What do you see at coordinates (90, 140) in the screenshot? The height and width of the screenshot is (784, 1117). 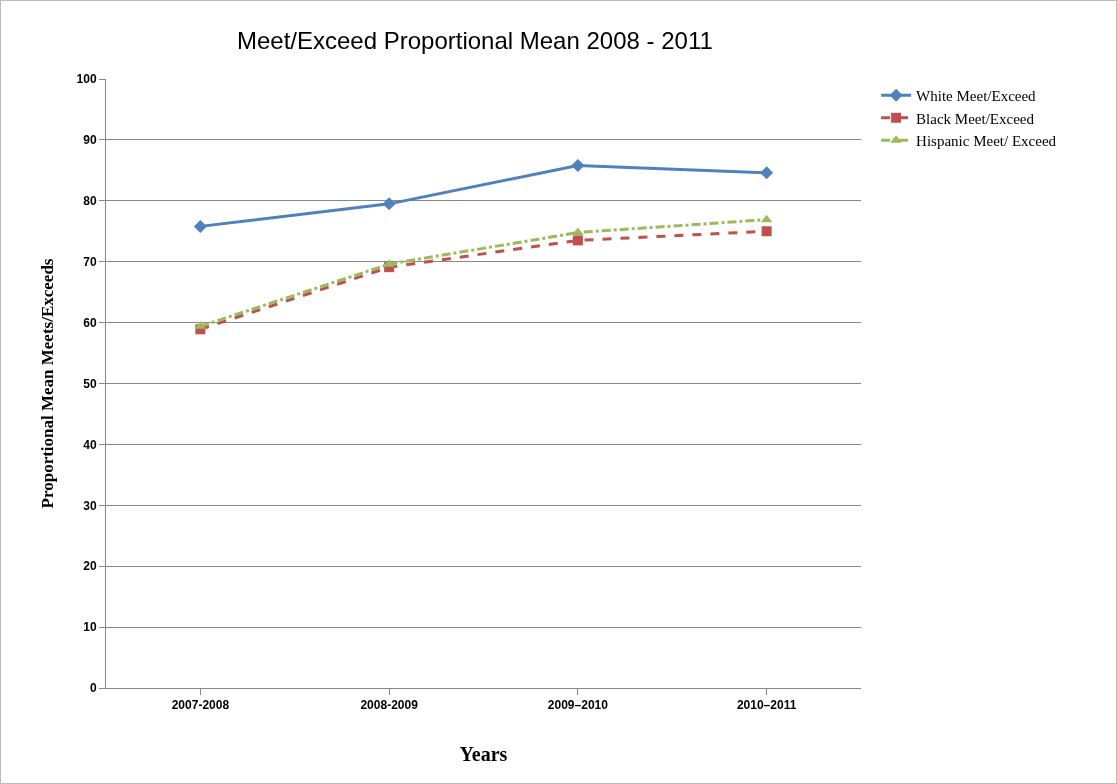 I see `y-tick-label: 90` at bounding box center [90, 140].